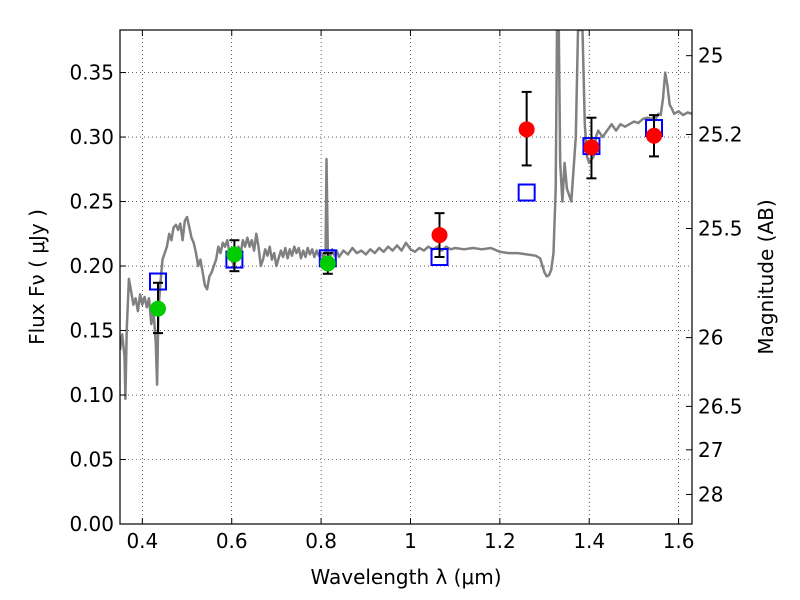  Describe the element at coordinates (91, 202) in the screenshot. I see `y-tick-label: 0.25` at that location.